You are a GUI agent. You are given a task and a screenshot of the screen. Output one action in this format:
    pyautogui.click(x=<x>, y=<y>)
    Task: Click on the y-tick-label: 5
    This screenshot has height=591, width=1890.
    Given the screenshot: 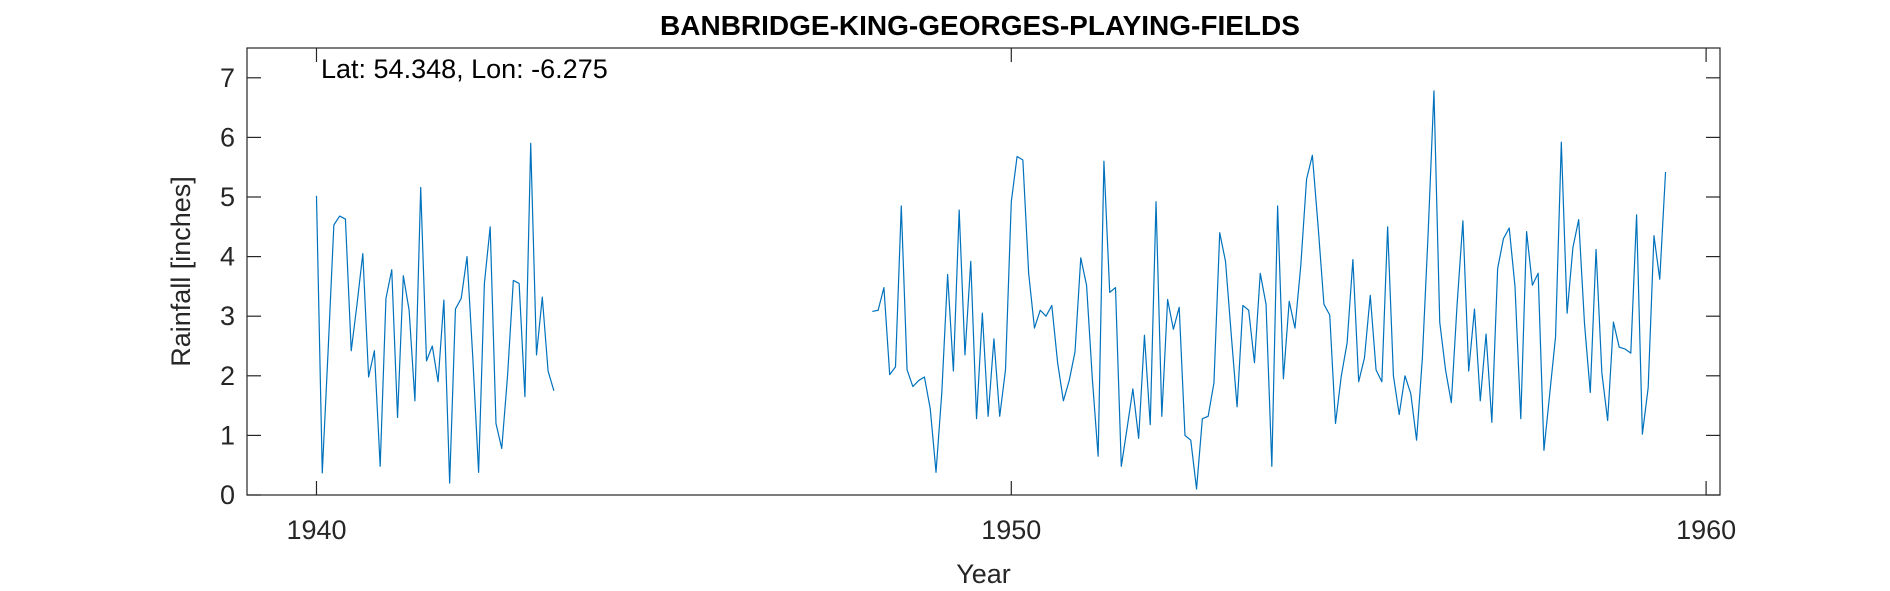 What is the action you would take?
    pyautogui.click(x=227, y=197)
    